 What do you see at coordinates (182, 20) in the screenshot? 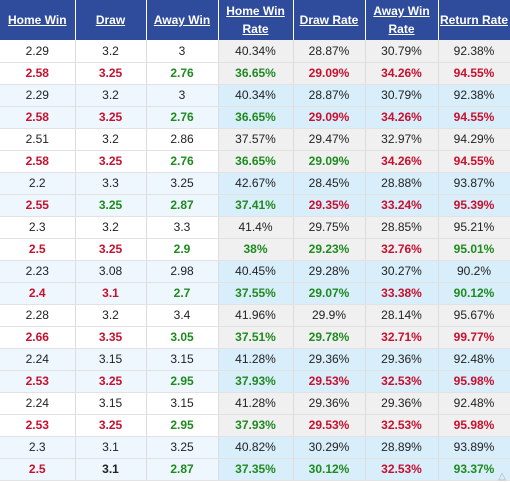
I see `header-away-win: Away Win` at bounding box center [182, 20].